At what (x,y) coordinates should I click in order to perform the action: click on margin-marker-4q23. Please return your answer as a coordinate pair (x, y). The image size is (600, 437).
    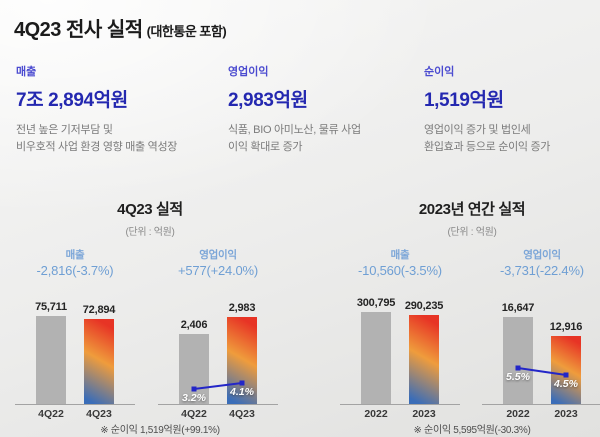
    Looking at the image, I should click on (242, 383).